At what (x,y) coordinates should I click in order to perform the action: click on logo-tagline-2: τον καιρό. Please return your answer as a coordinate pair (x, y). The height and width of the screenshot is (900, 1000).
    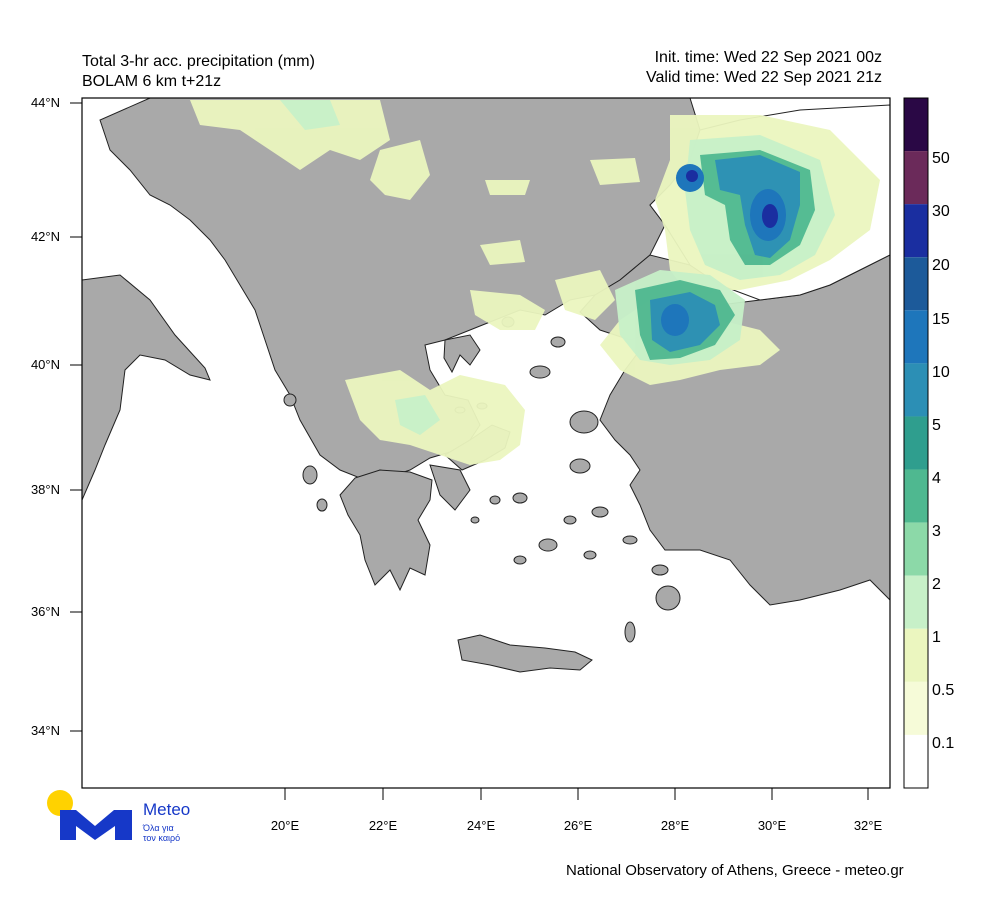
    Looking at the image, I should click on (162, 838).